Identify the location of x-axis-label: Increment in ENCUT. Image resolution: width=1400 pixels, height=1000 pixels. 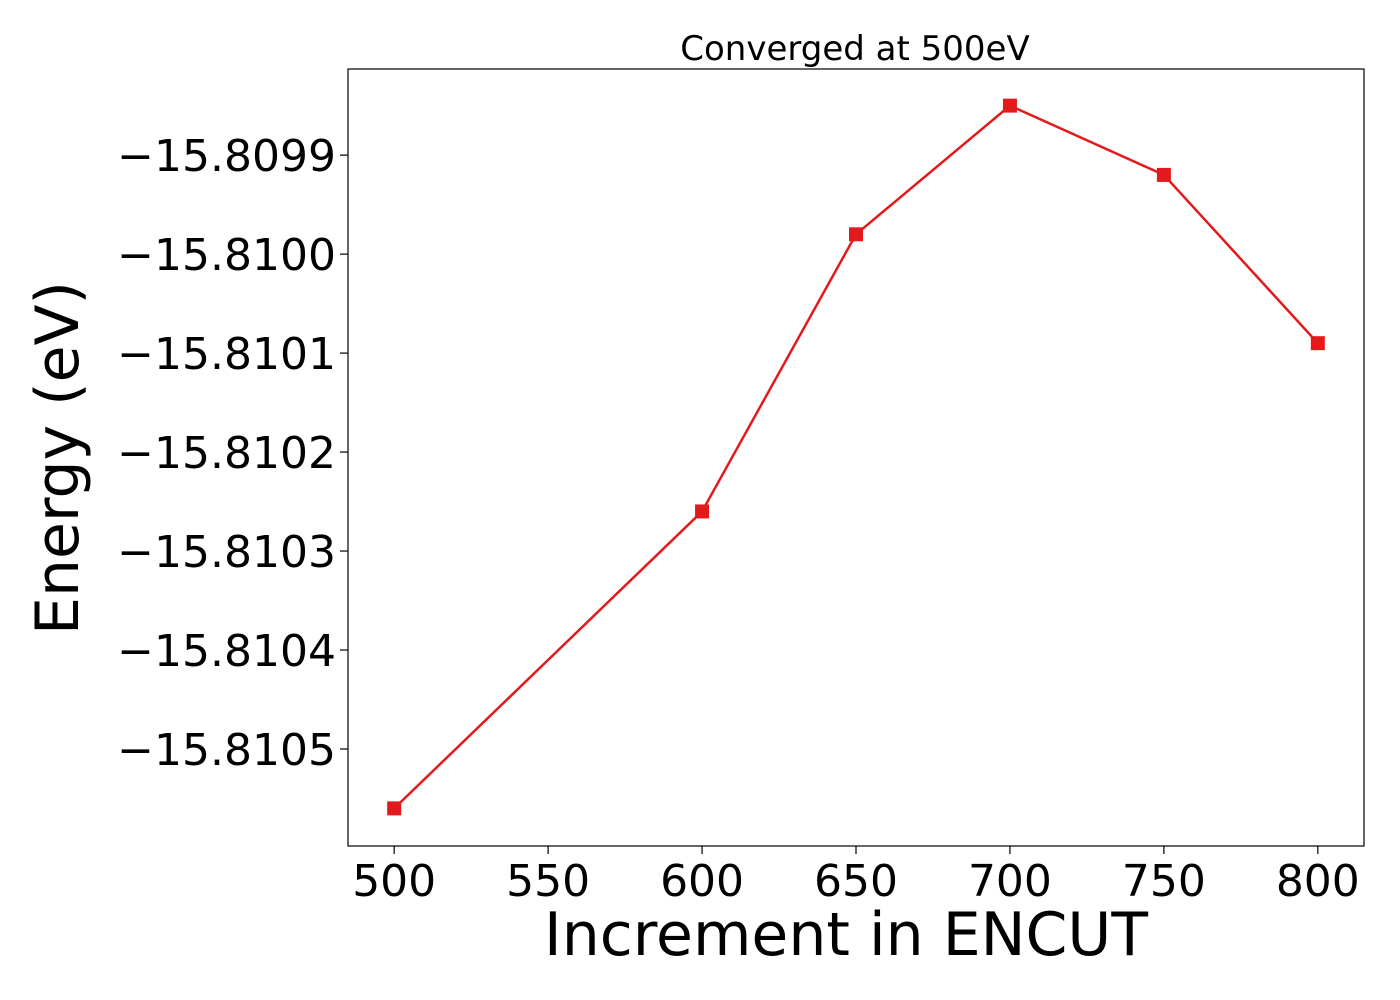
(846, 935).